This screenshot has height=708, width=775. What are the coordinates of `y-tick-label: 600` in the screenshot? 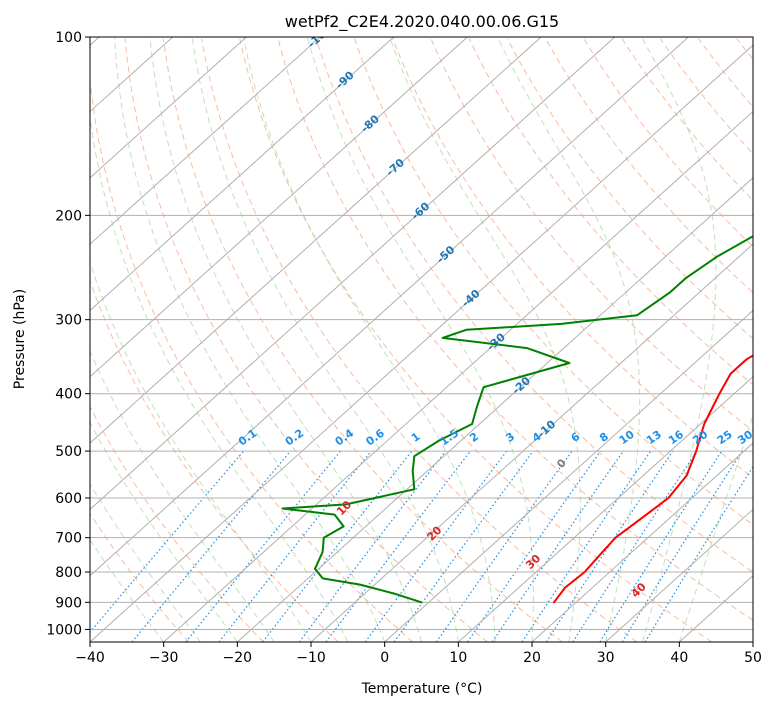 It's located at (68, 499).